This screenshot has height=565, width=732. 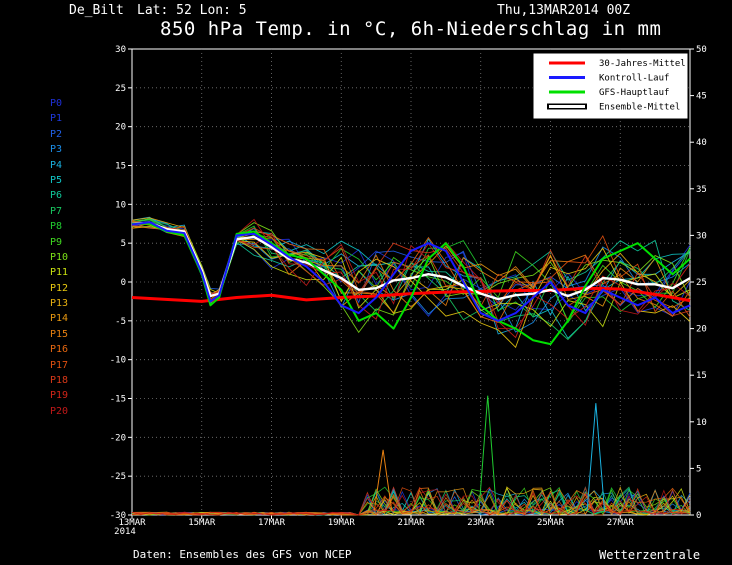 I want to click on x-tick-label: 23MAR, so click(x=481, y=523).